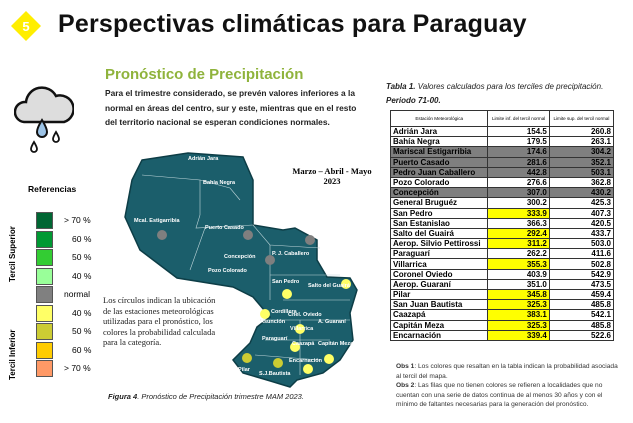 This screenshot has height=423, width=633. Describe the element at coordinates (502, 203) in the screenshot. I see `table-row: General Bruguéz 300.2 425.3` at that location.